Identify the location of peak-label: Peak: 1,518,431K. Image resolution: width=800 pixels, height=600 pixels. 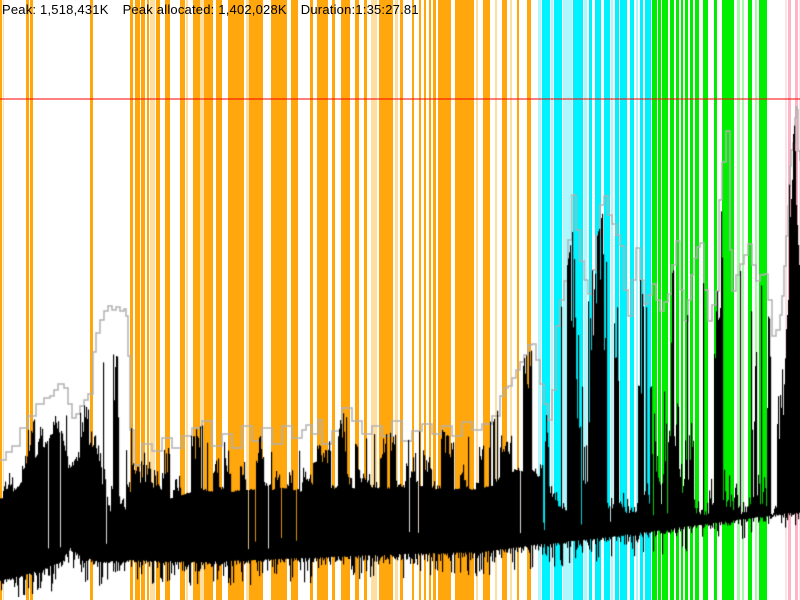
(55, 9).